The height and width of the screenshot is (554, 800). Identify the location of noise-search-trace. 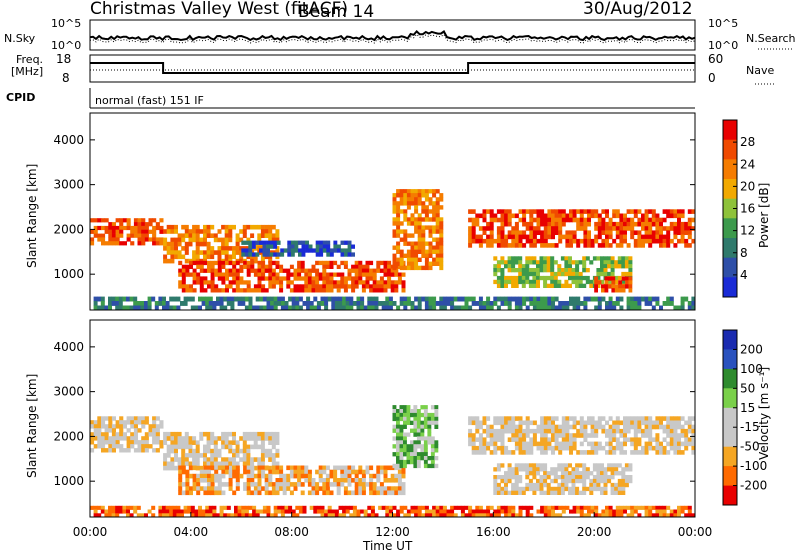
(392, 38).